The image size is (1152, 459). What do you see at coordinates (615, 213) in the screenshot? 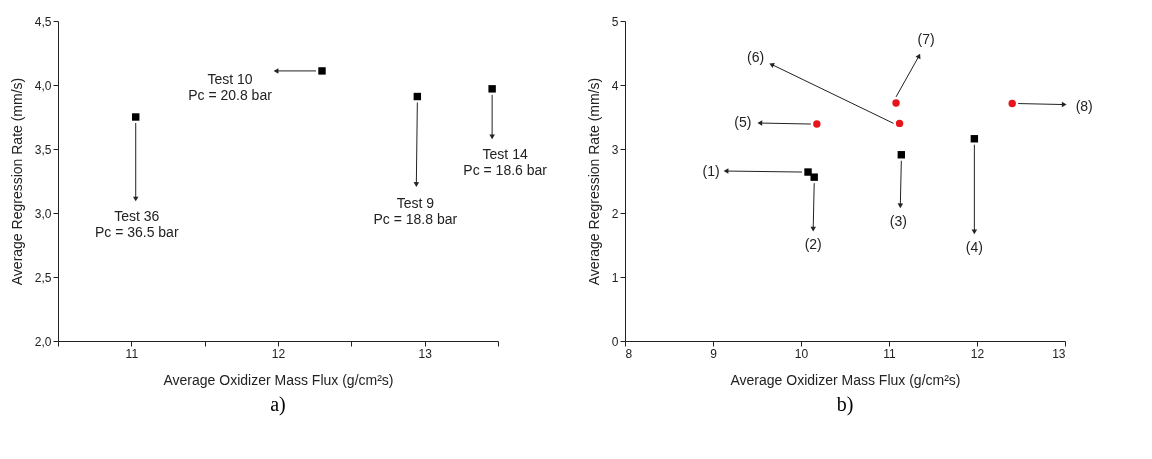
I see `y-tick-label: 2` at bounding box center [615, 213].